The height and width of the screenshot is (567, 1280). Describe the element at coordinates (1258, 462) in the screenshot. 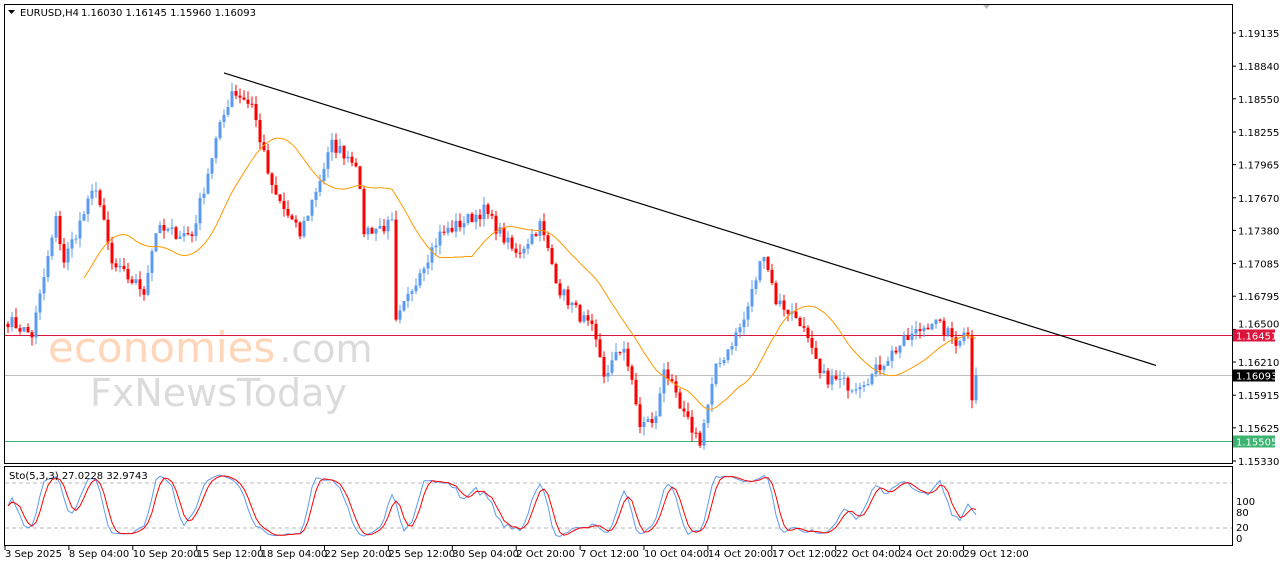

I see `price-tick-label: 1.15330` at that location.